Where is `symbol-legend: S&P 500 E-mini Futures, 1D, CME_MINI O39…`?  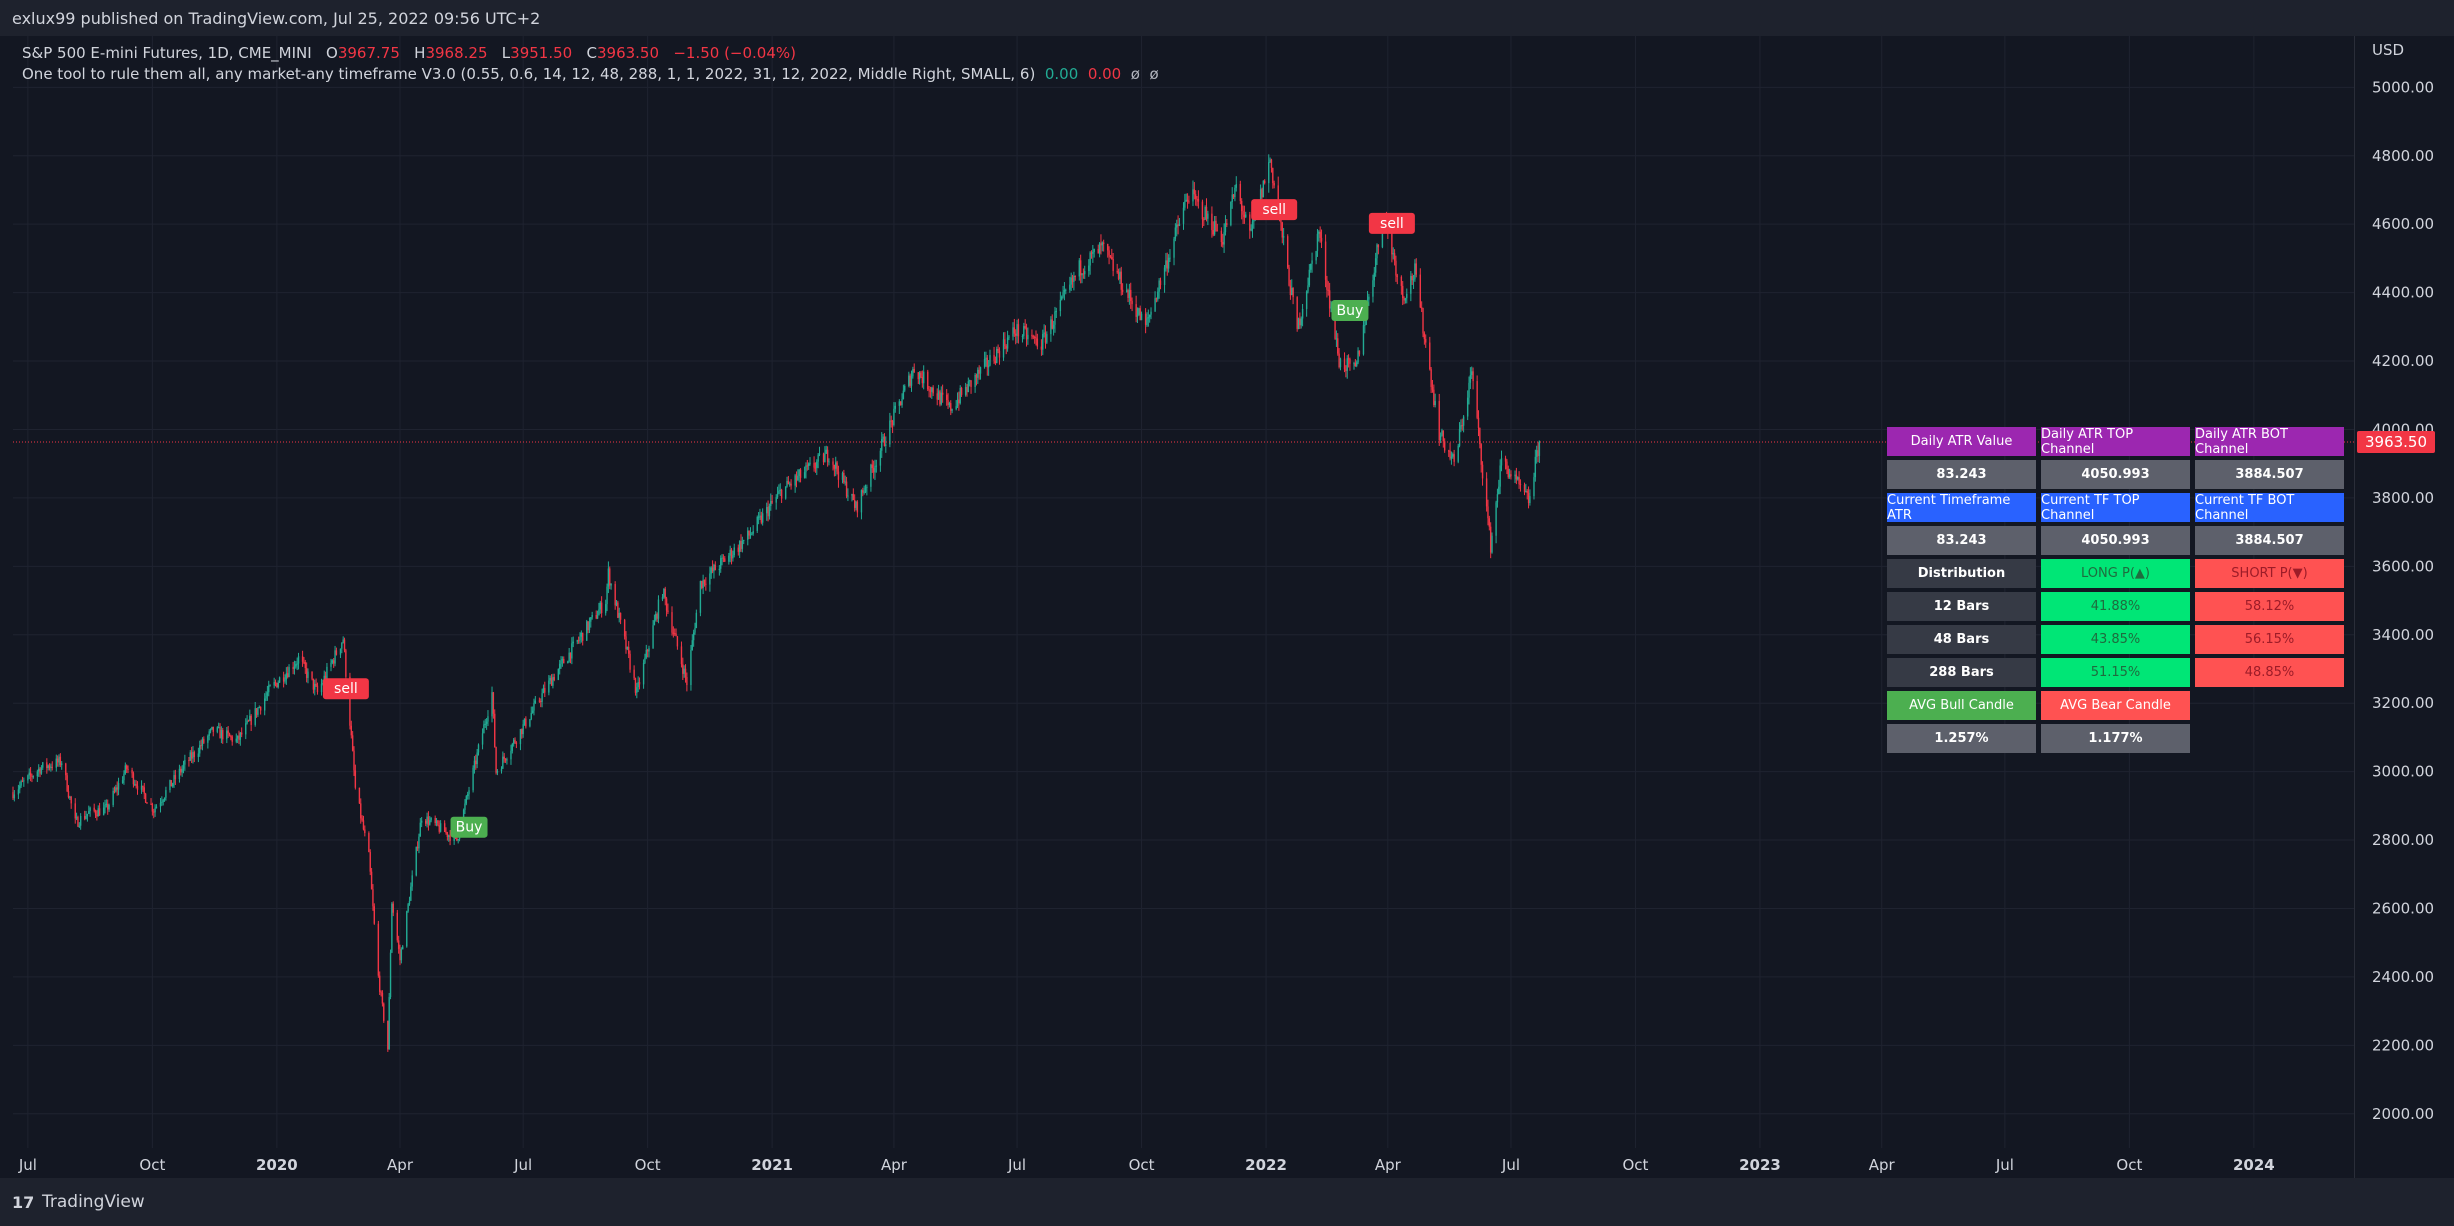 symbol-legend: S&P 500 E-mini Futures, 1D, CME_MINI O39… is located at coordinates (409, 53).